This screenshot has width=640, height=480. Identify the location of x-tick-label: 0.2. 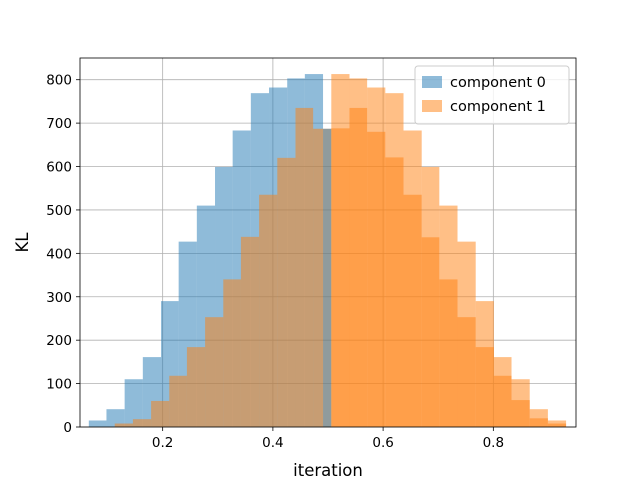
(162, 443).